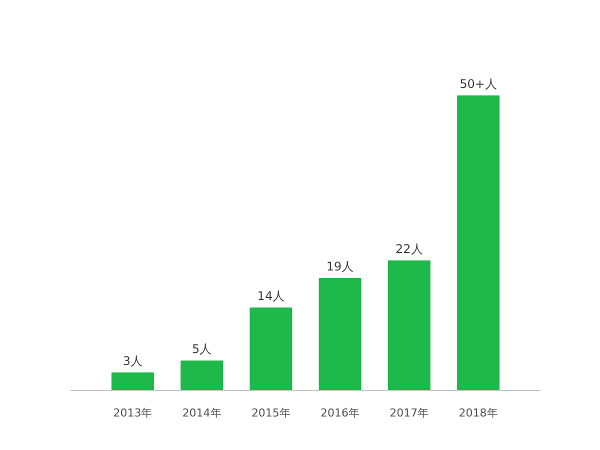  Describe the element at coordinates (478, 413) in the screenshot. I see `x-tick-label: 2018年` at that location.